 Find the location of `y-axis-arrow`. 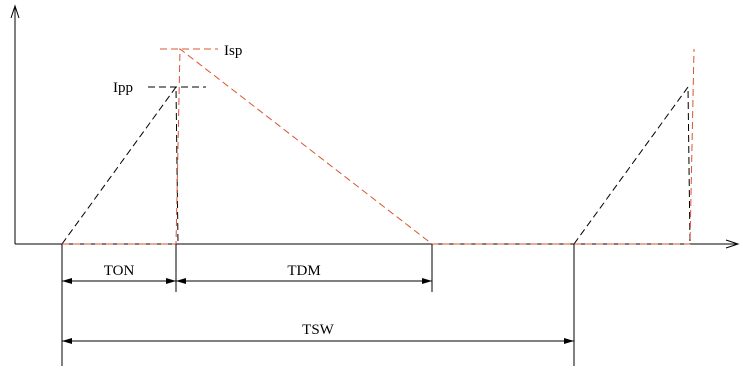

y-axis-arrow is located at coordinates (15, 11).